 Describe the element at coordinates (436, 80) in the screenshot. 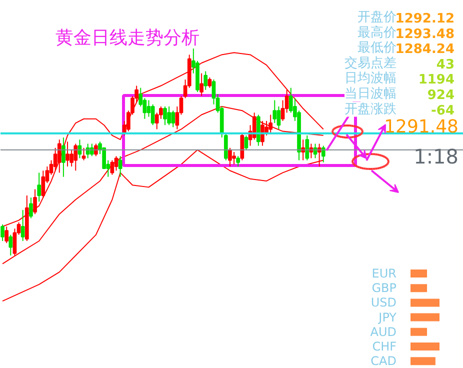

I see `text: 1194` at that location.